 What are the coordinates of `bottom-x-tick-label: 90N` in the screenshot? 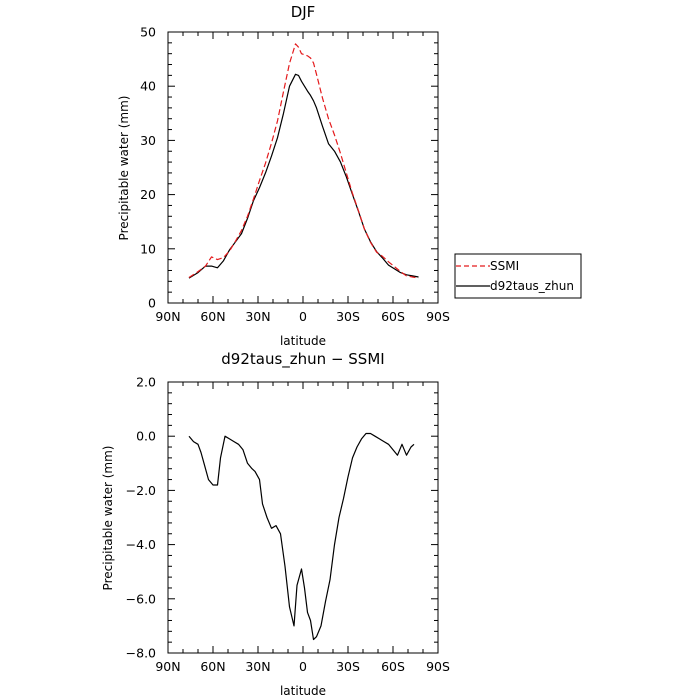 It's located at (167, 666).